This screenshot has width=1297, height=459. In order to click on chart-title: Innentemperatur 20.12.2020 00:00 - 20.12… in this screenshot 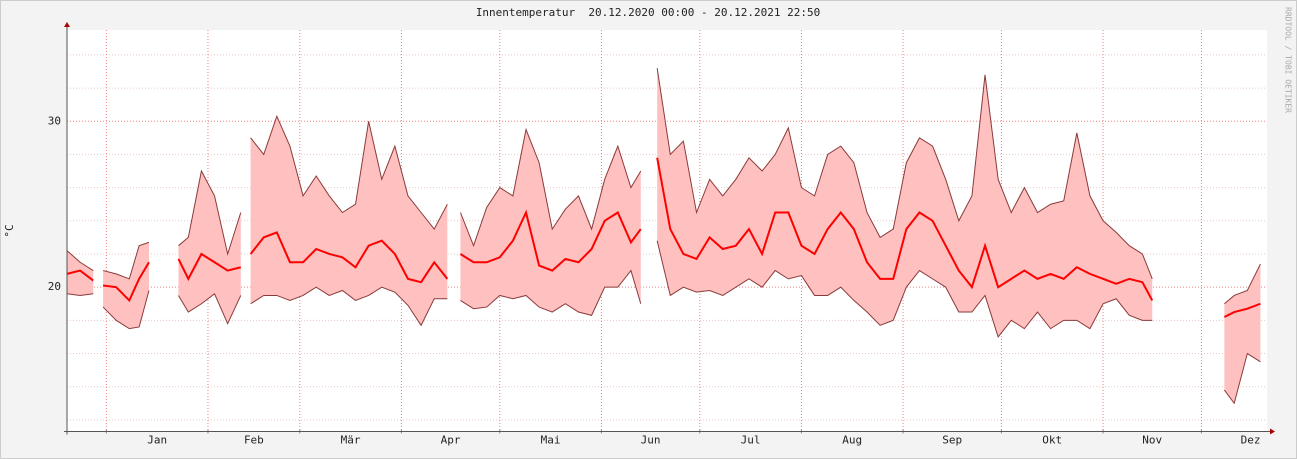, I will do `click(648, 12)`.